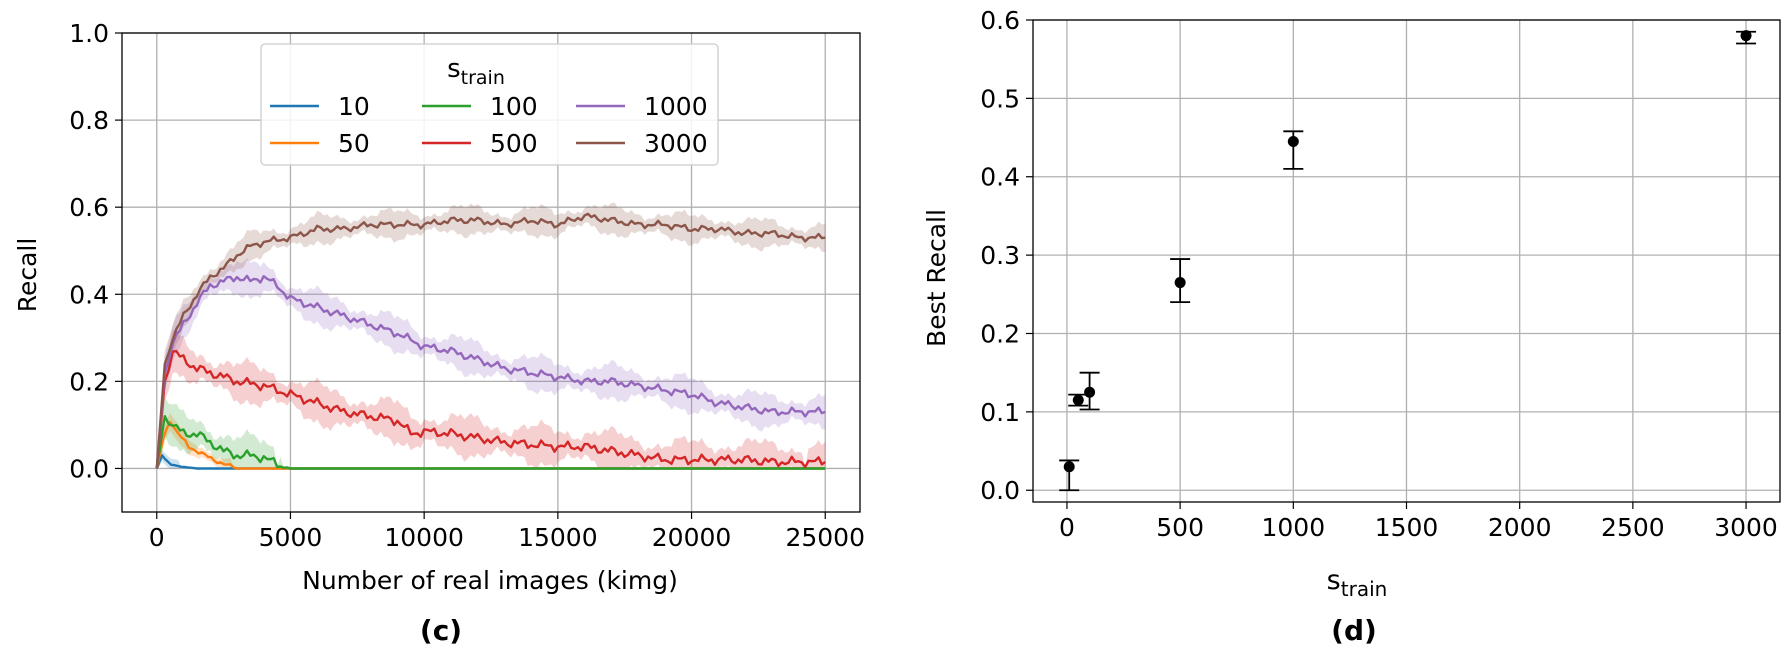 This screenshot has width=1790, height=660. I want to click on panel-label-c: (c), so click(441, 630).